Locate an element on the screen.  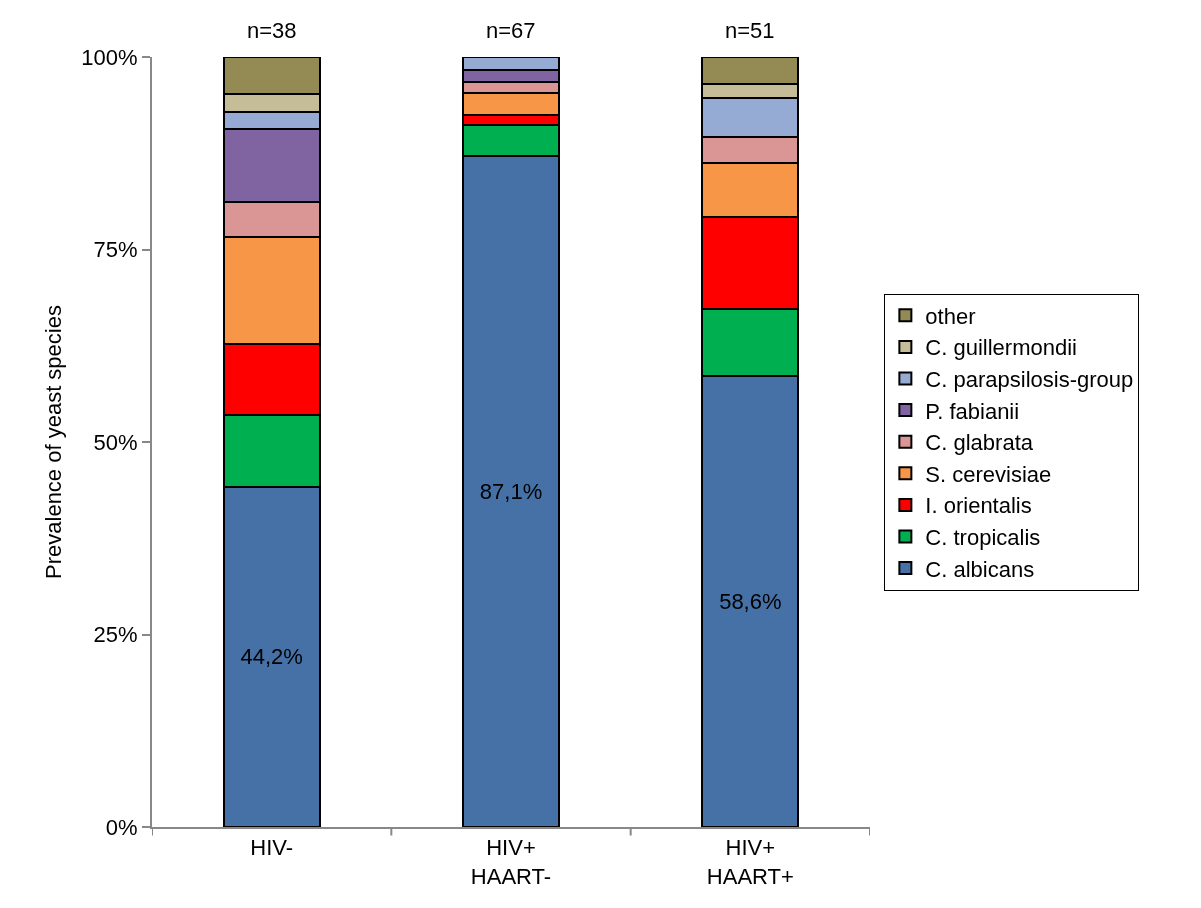
y-tick-label: 50% is located at coordinates (115, 442).